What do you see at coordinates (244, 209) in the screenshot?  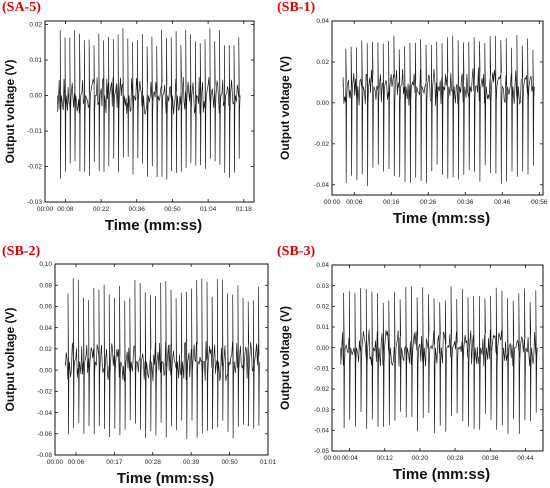 I see `x-tick-label: 01:18` at bounding box center [244, 209].